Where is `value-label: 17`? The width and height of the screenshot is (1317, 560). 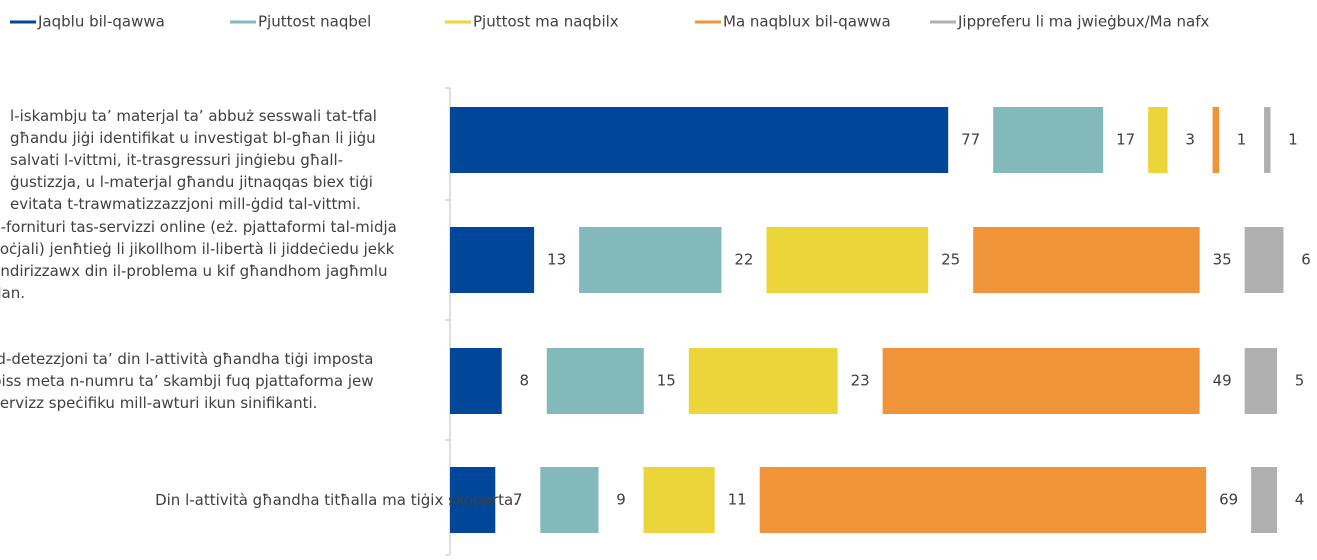 value-label: 17 is located at coordinates (1125, 140).